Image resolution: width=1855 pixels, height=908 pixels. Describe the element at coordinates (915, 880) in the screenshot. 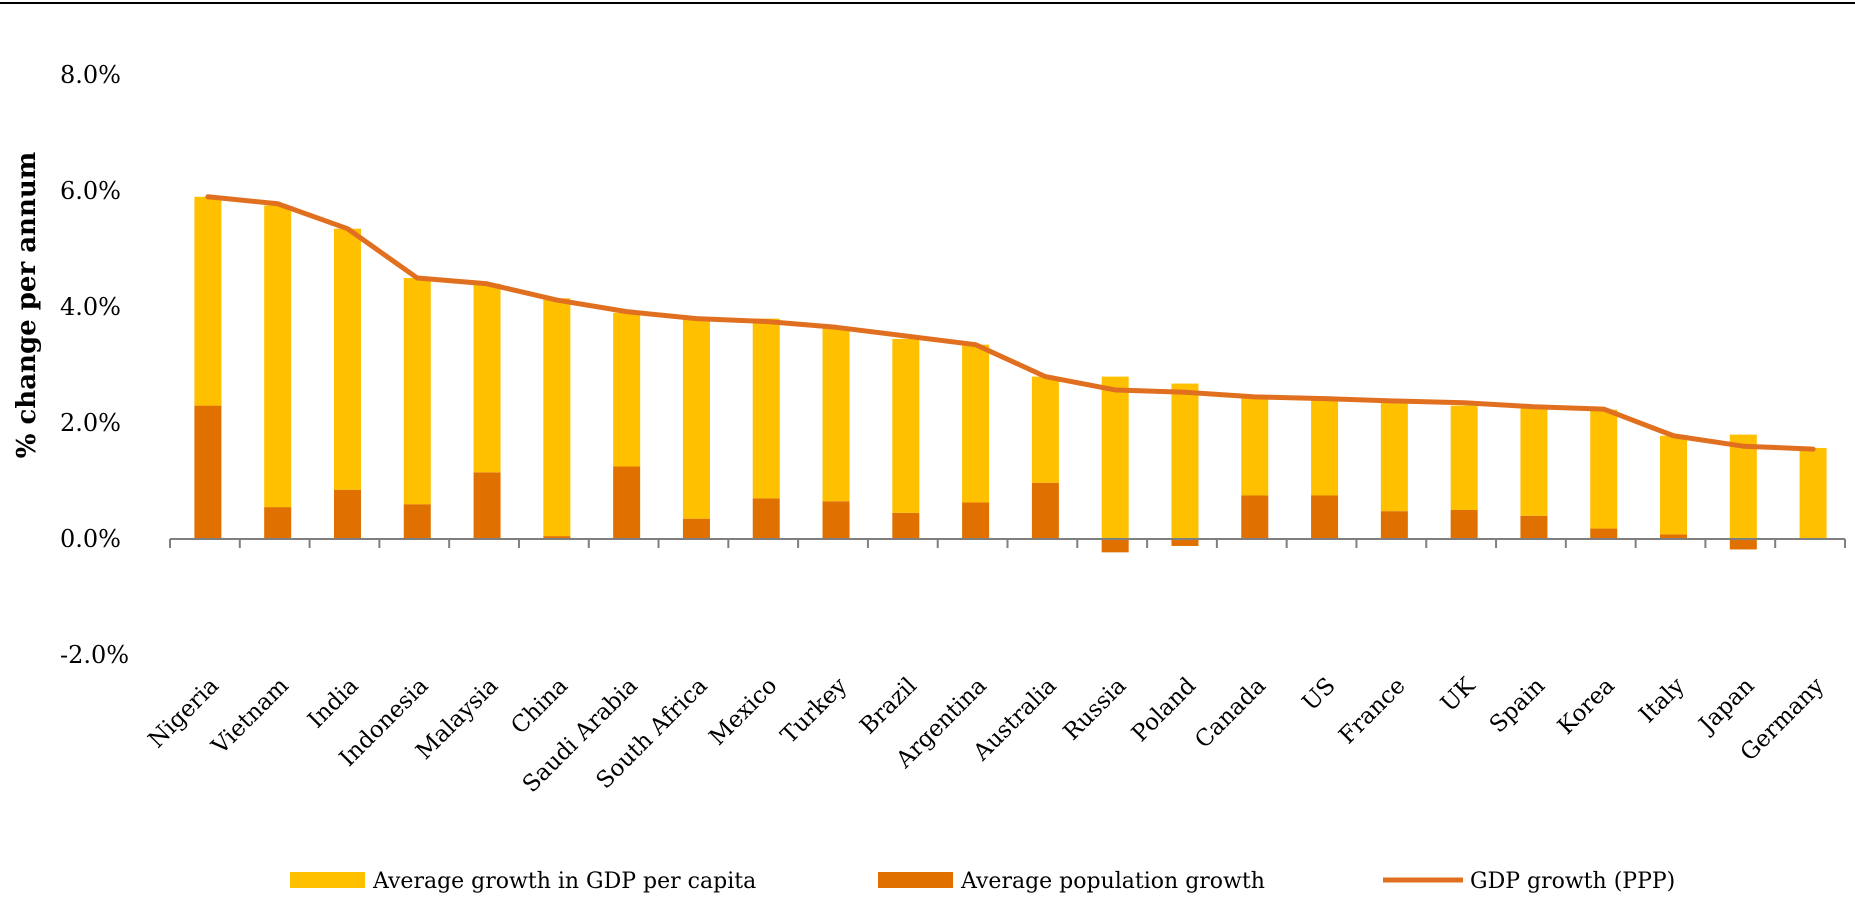

I see `legend-swatch-population` at that location.